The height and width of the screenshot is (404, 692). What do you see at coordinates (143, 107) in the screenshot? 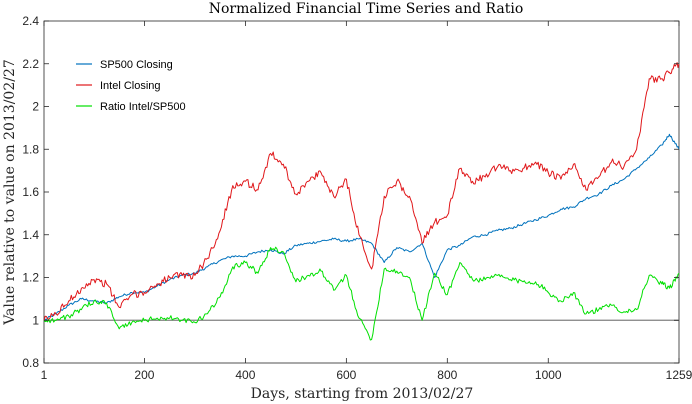
I see `legend-label: Ratio Intel/SP500` at bounding box center [143, 107].